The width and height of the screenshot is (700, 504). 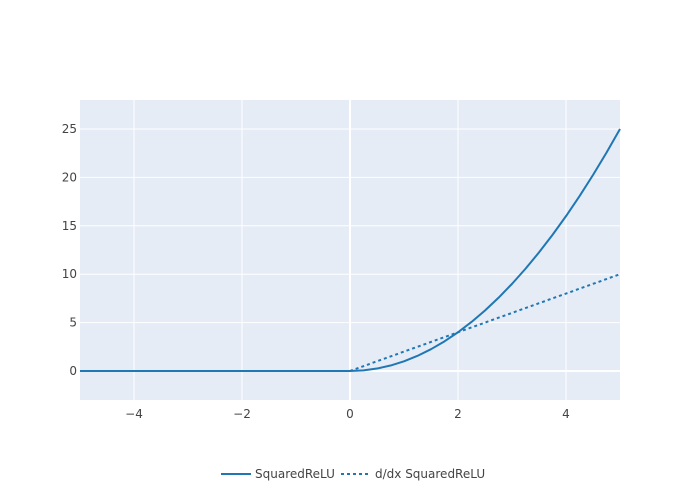 What do you see at coordinates (134, 414) in the screenshot?
I see `x-tick-label: −4` at bounding box center [134, 414].